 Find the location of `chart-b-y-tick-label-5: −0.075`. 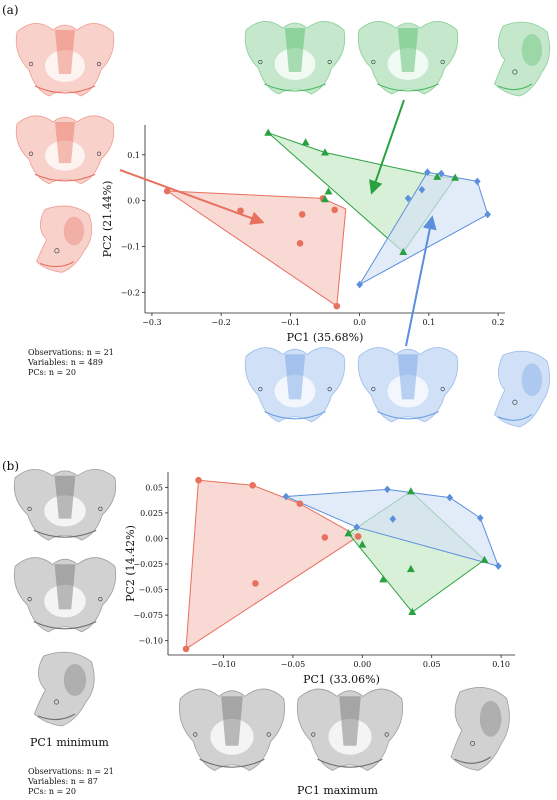

chart-b-y-tick-label-5: −0.075 is located at coordinates (148, 615).